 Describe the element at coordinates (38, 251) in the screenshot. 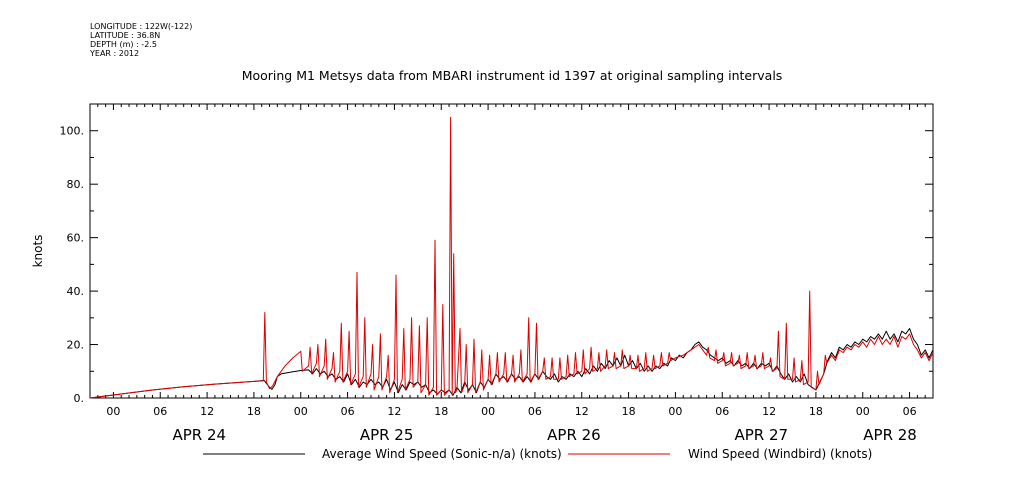

I see `y-axis-label: knots` at that location.